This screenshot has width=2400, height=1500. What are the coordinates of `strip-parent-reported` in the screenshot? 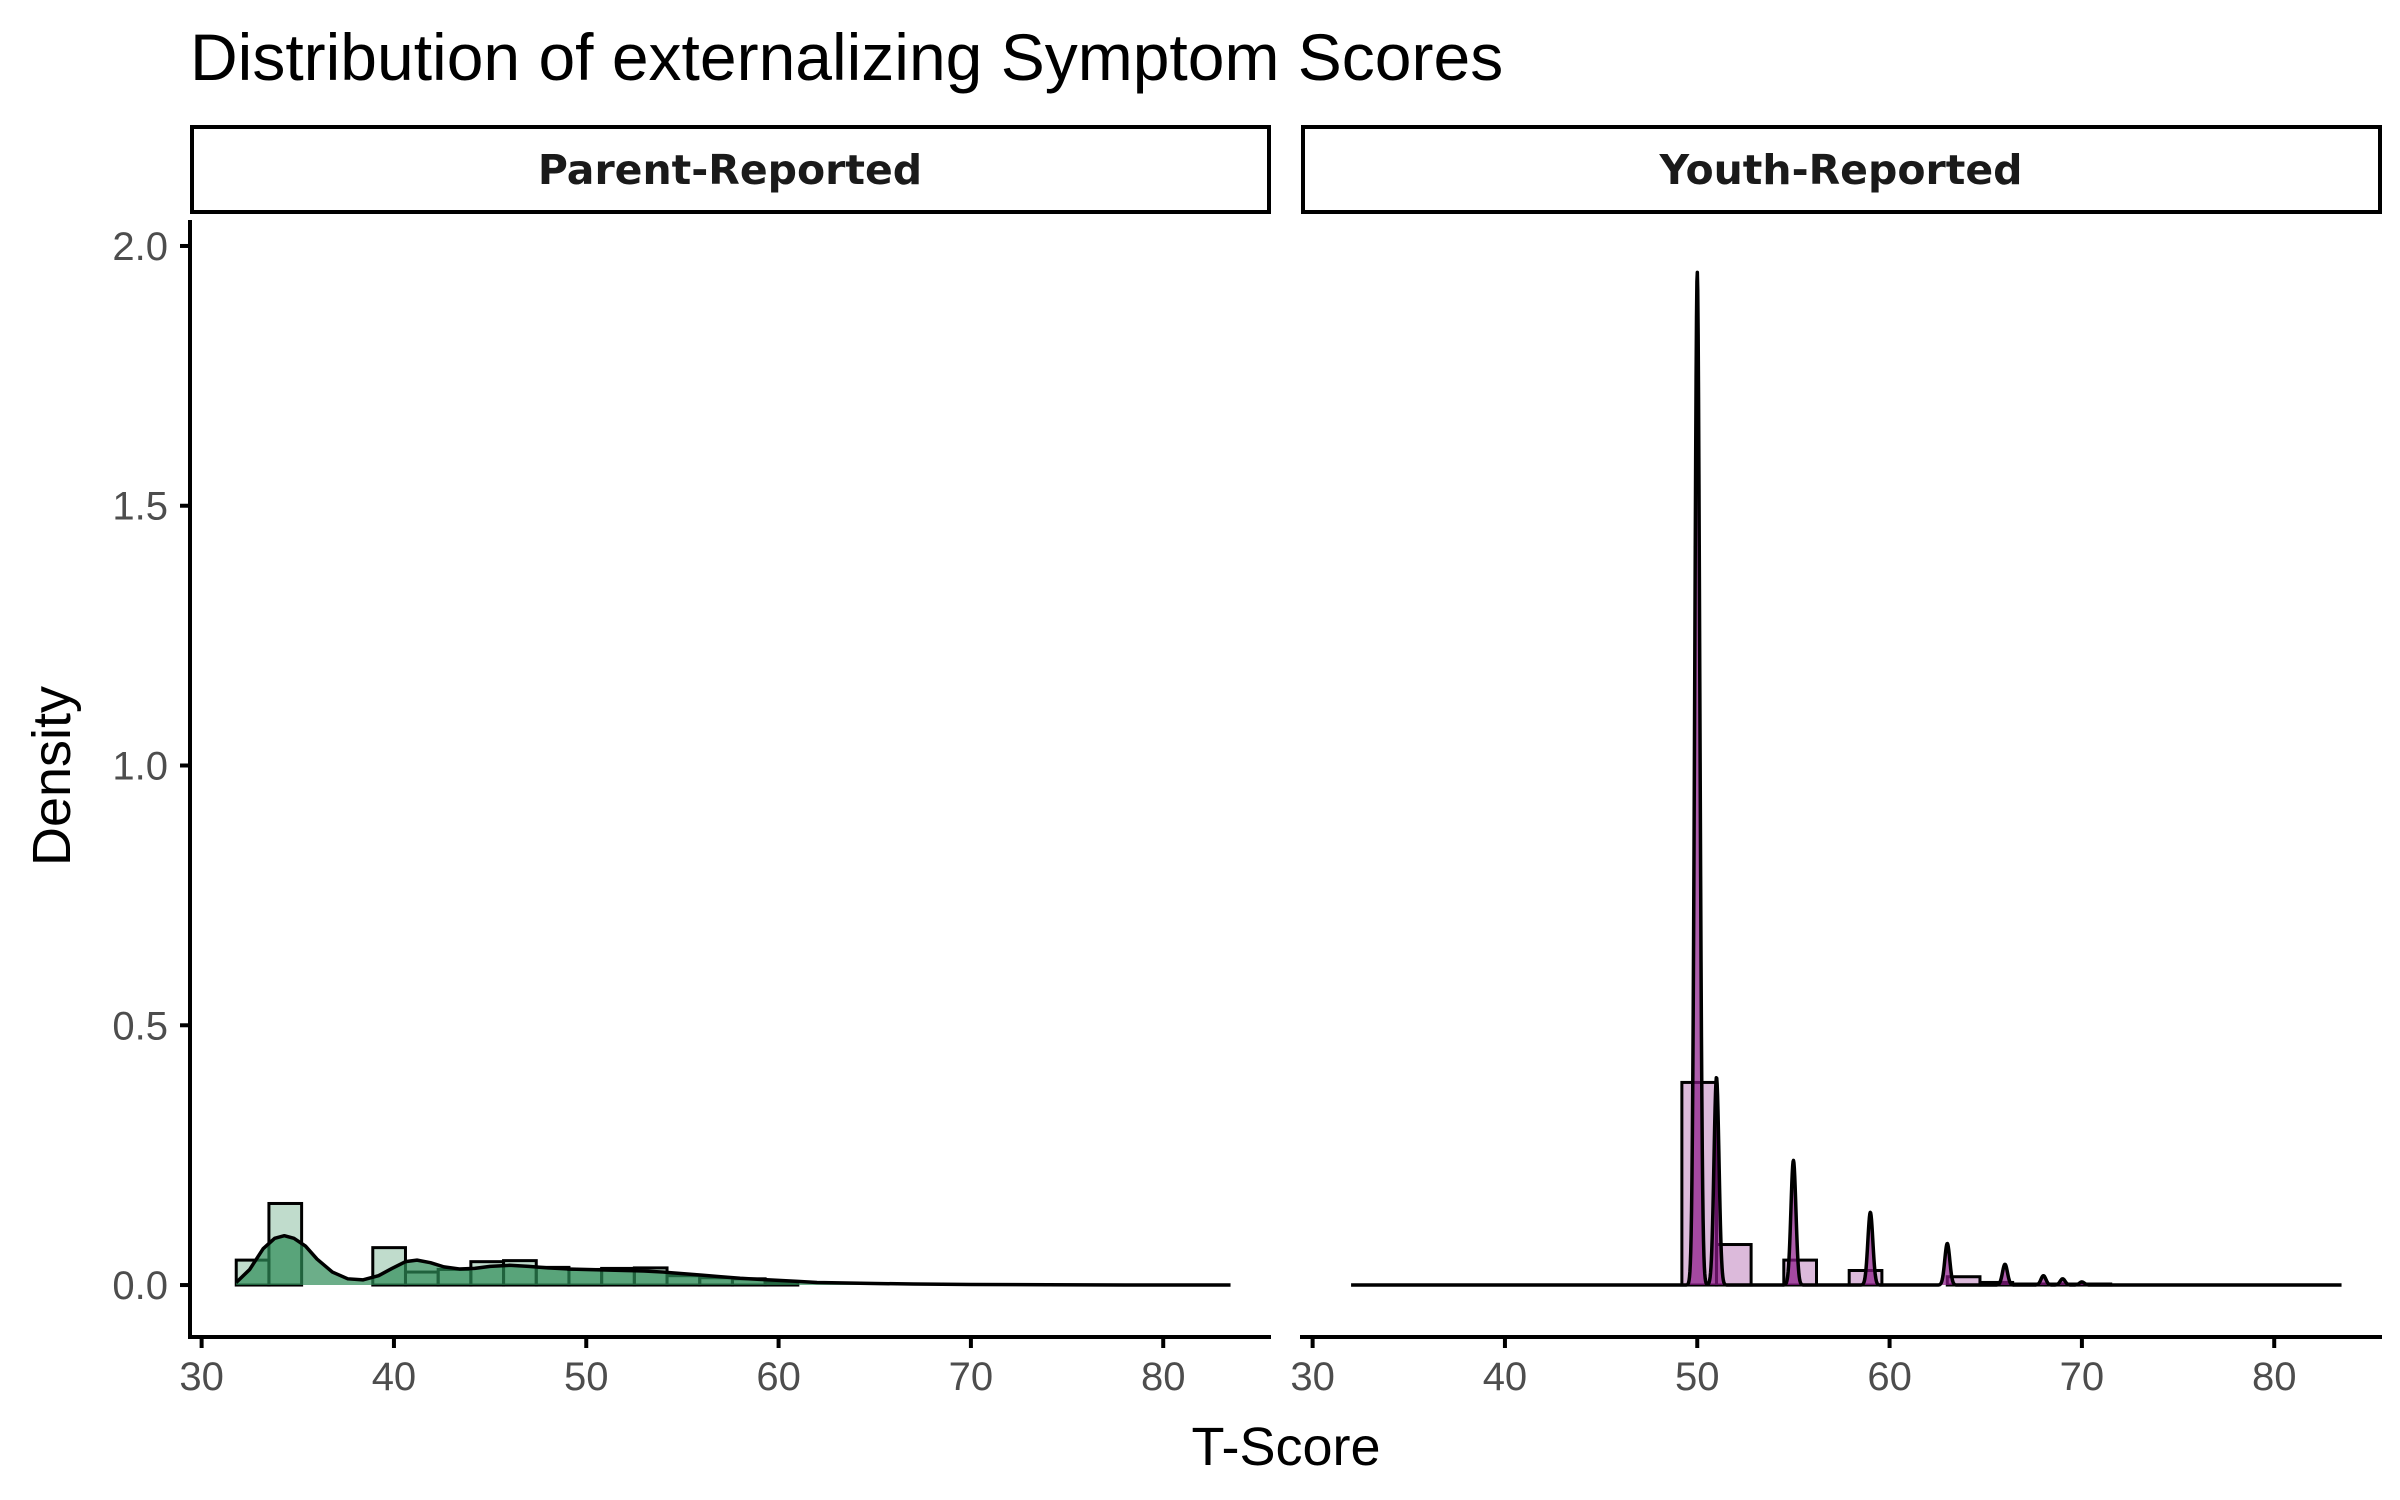 It's located at (730, 169).